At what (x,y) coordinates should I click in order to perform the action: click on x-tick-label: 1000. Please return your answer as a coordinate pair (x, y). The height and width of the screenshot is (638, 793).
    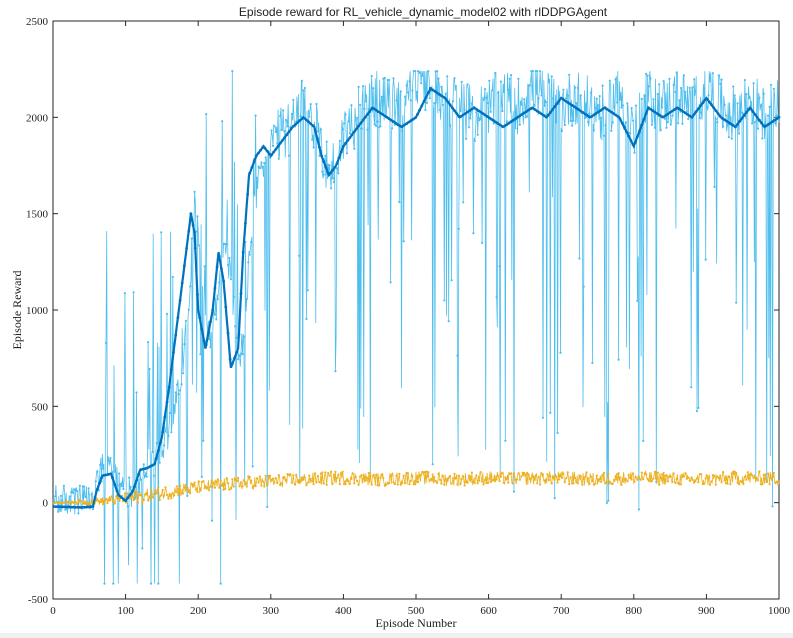
    Looking at the image, I should click on (779, 611).